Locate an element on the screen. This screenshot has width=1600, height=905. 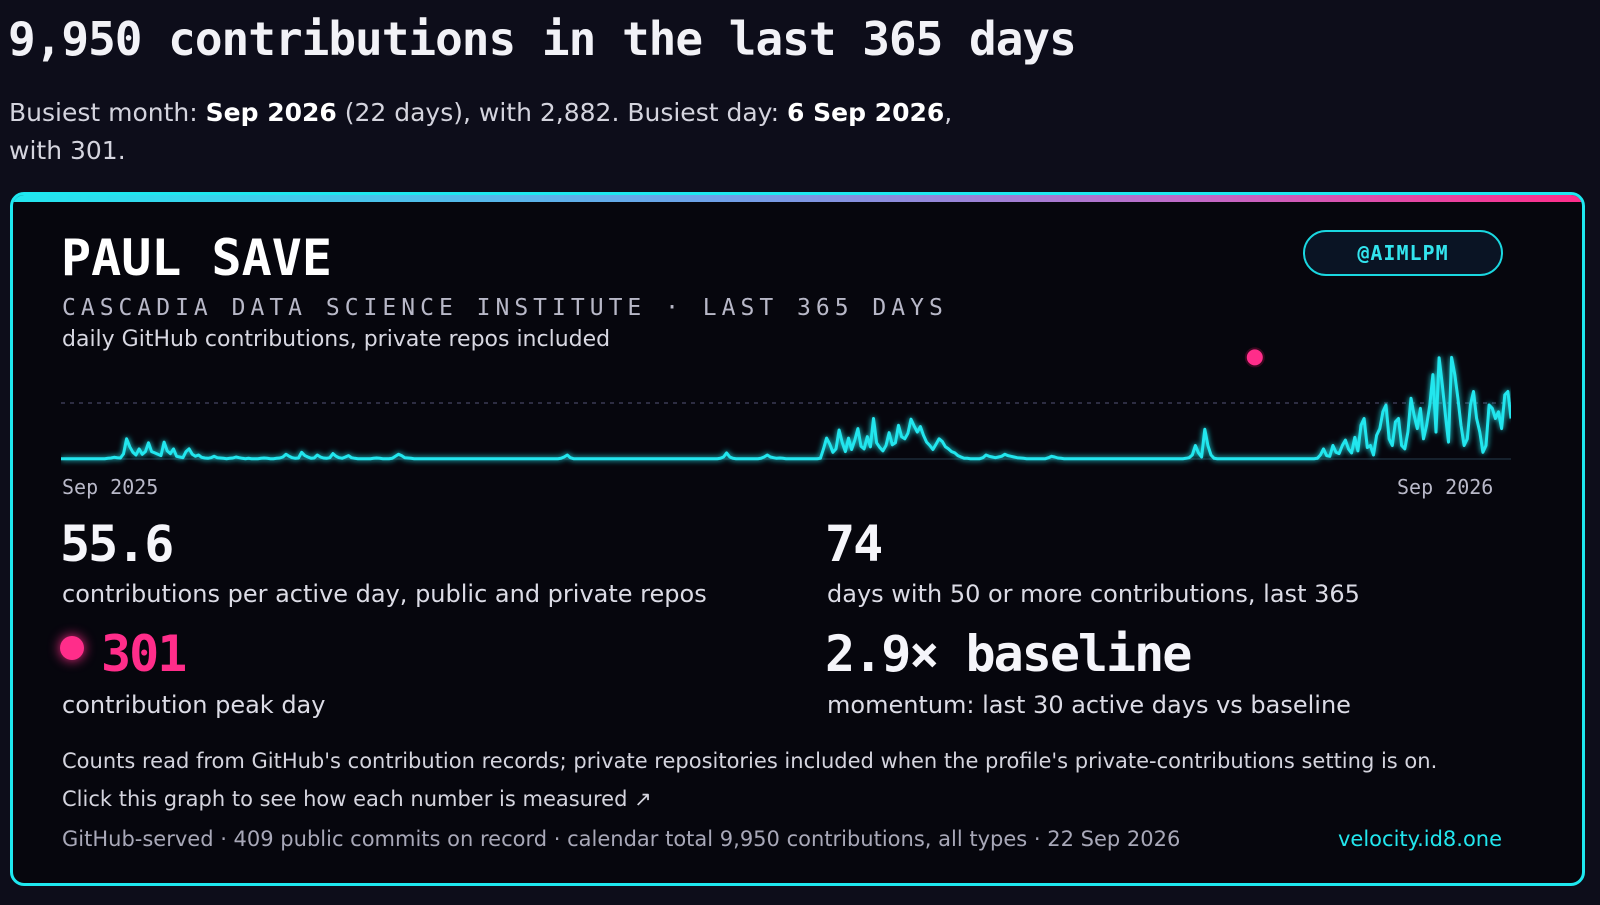
peak-marker is located at coordinates (1254, 357).